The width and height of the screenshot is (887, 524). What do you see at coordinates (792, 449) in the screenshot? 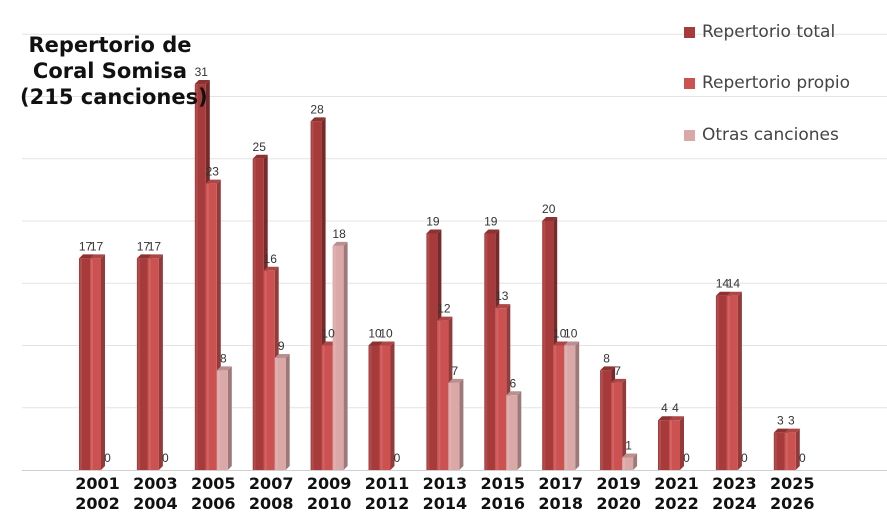
I see `bar-propio-2025` at bounding box center [792, 449].